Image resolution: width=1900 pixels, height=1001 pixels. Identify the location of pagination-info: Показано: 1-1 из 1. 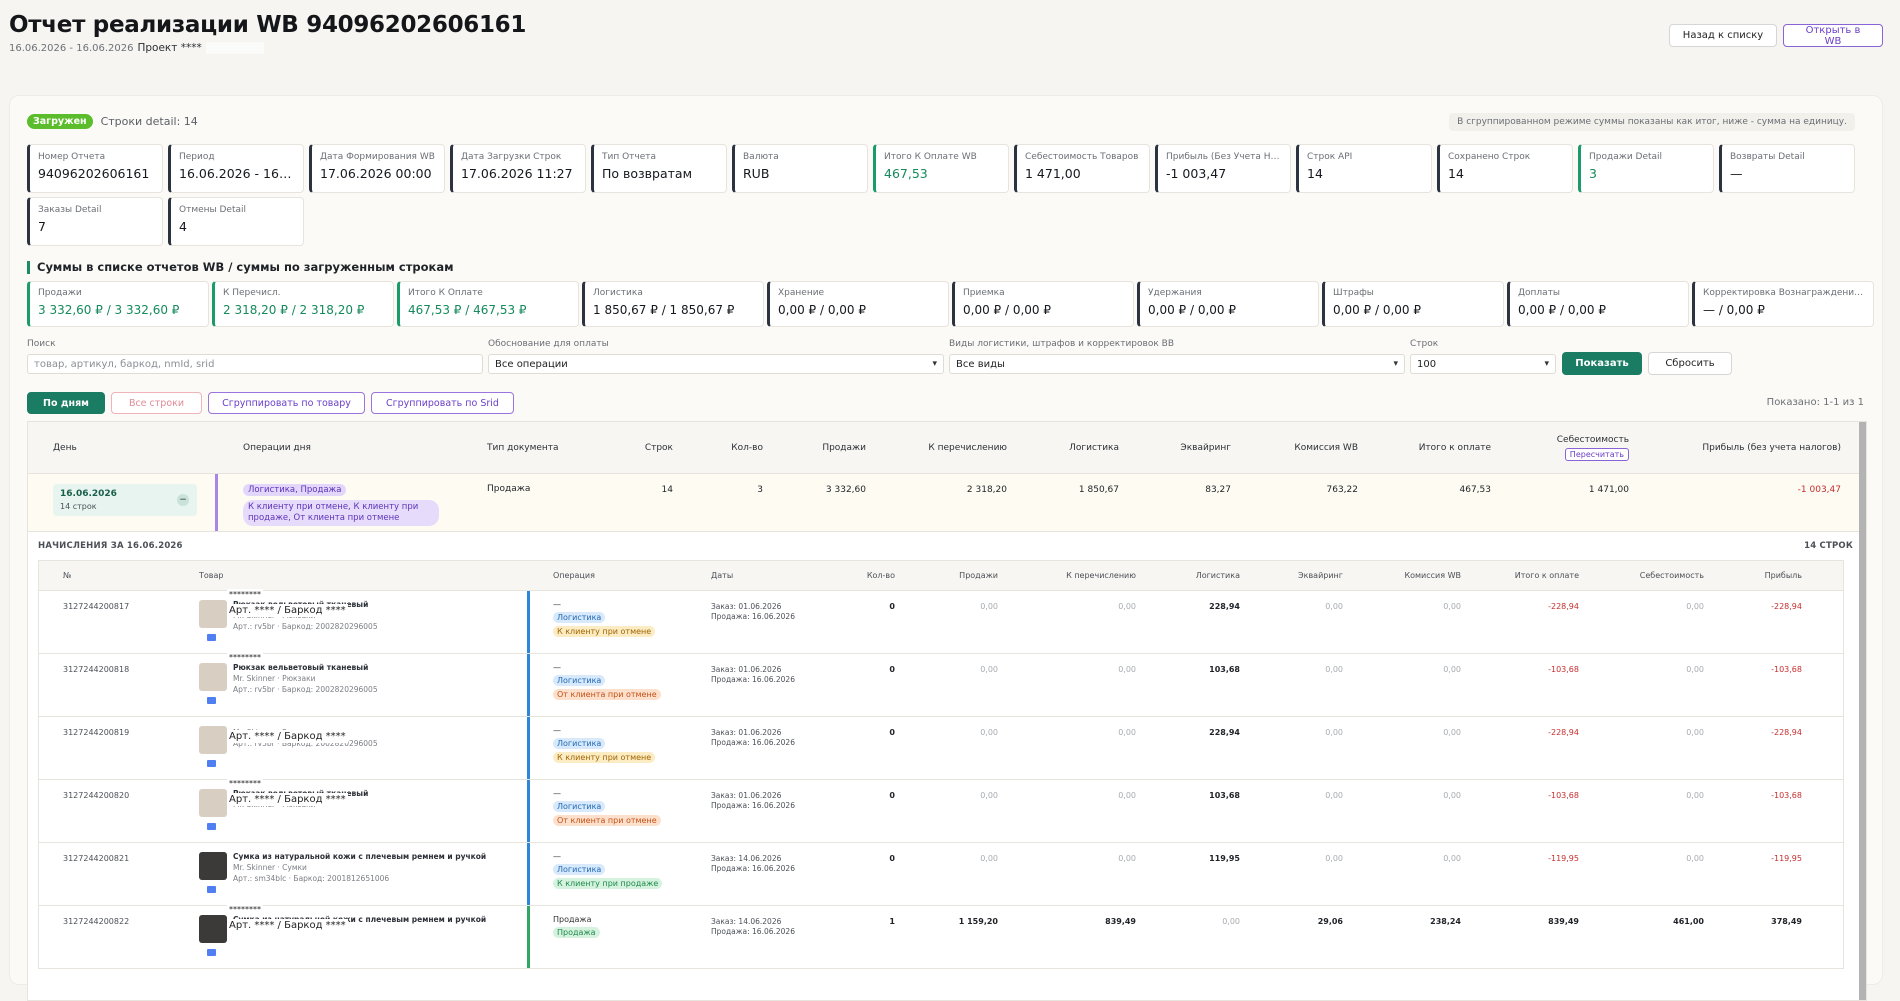
(1815, 402).